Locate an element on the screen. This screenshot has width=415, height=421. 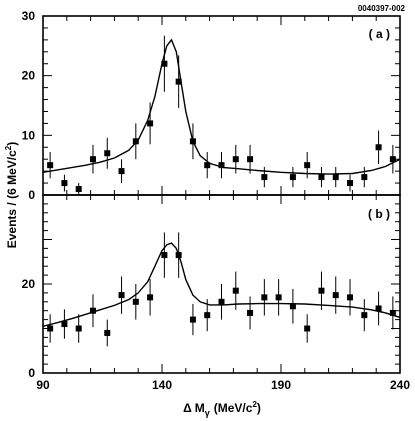
x-axis-label: Δ Mγ (MeV/c2) is located at coordinates (222, 409).